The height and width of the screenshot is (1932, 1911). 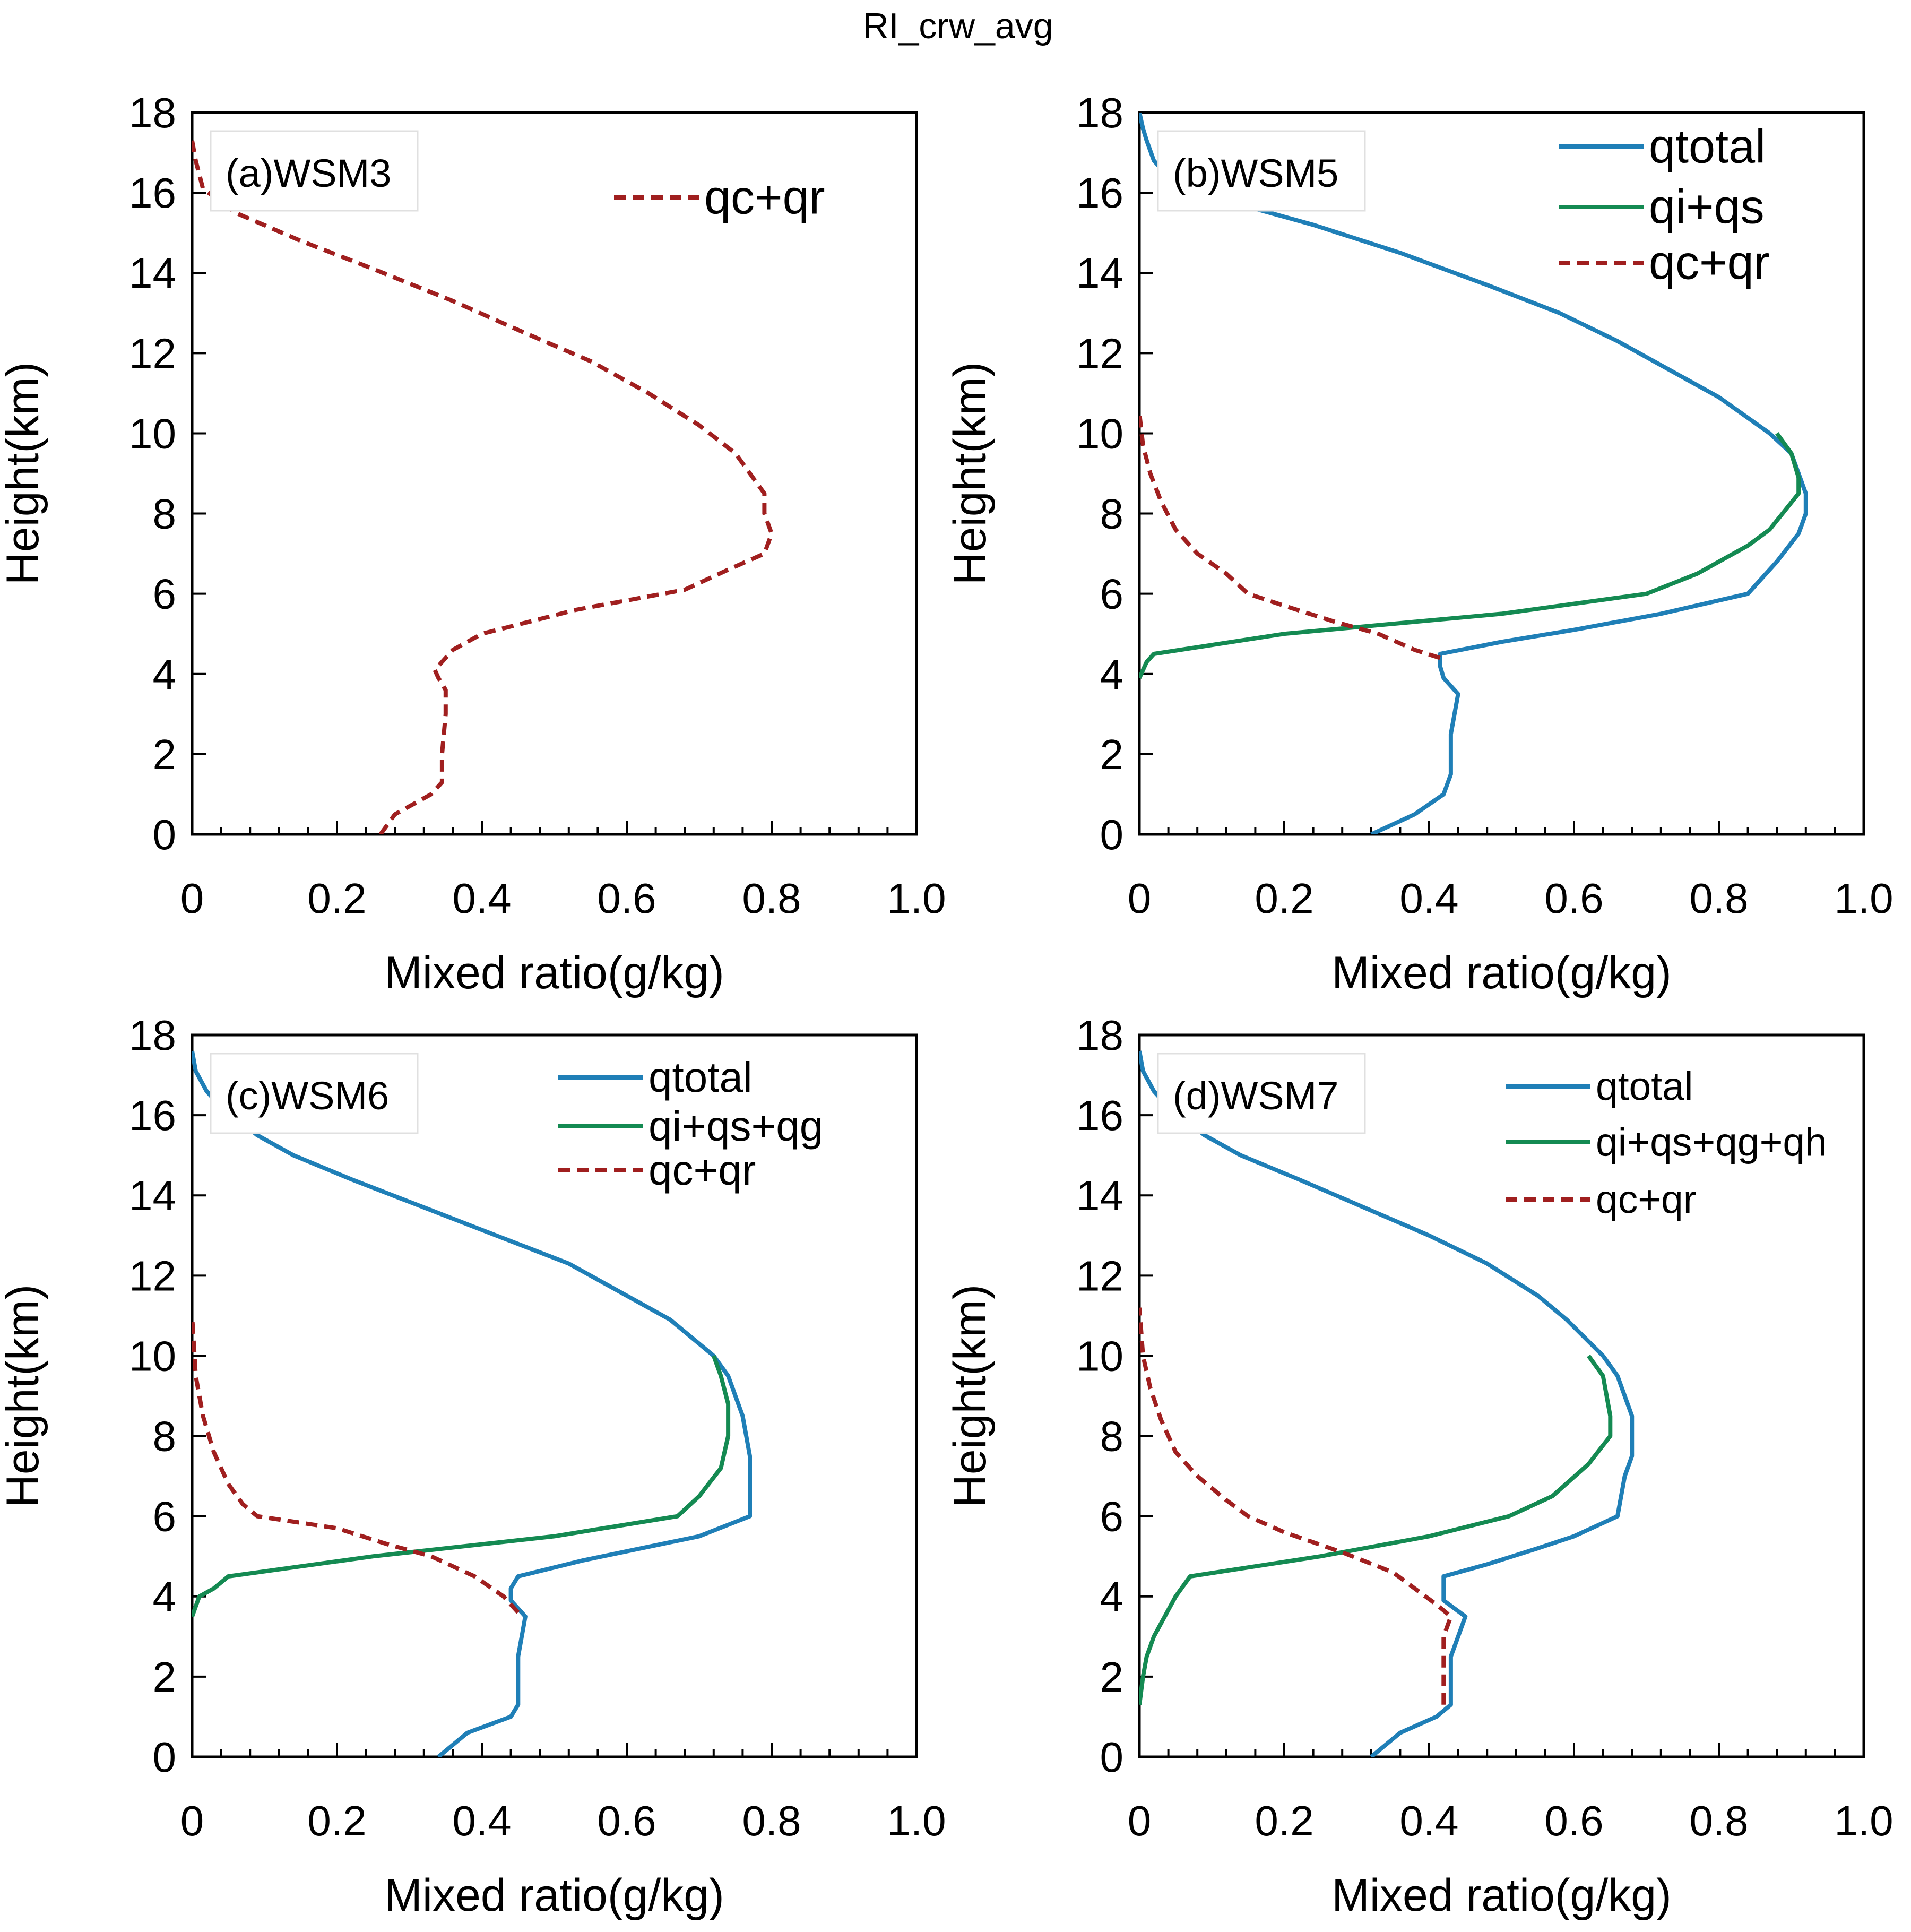 What do you see at coordinates (735, 1126) in the screenshot?
I see `legend-label: qi+qs+qg` at bounding box center [735, 1126].